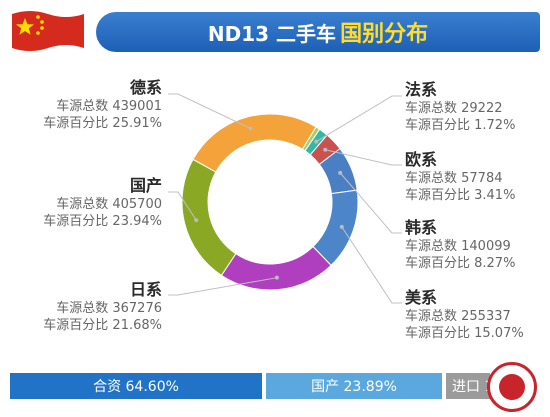 This screenshot has height=417, width=550. Describe the element at coordinates (458, 316) in the screenshot. I see `label-mei-count: 车源总数 255337` at that location.